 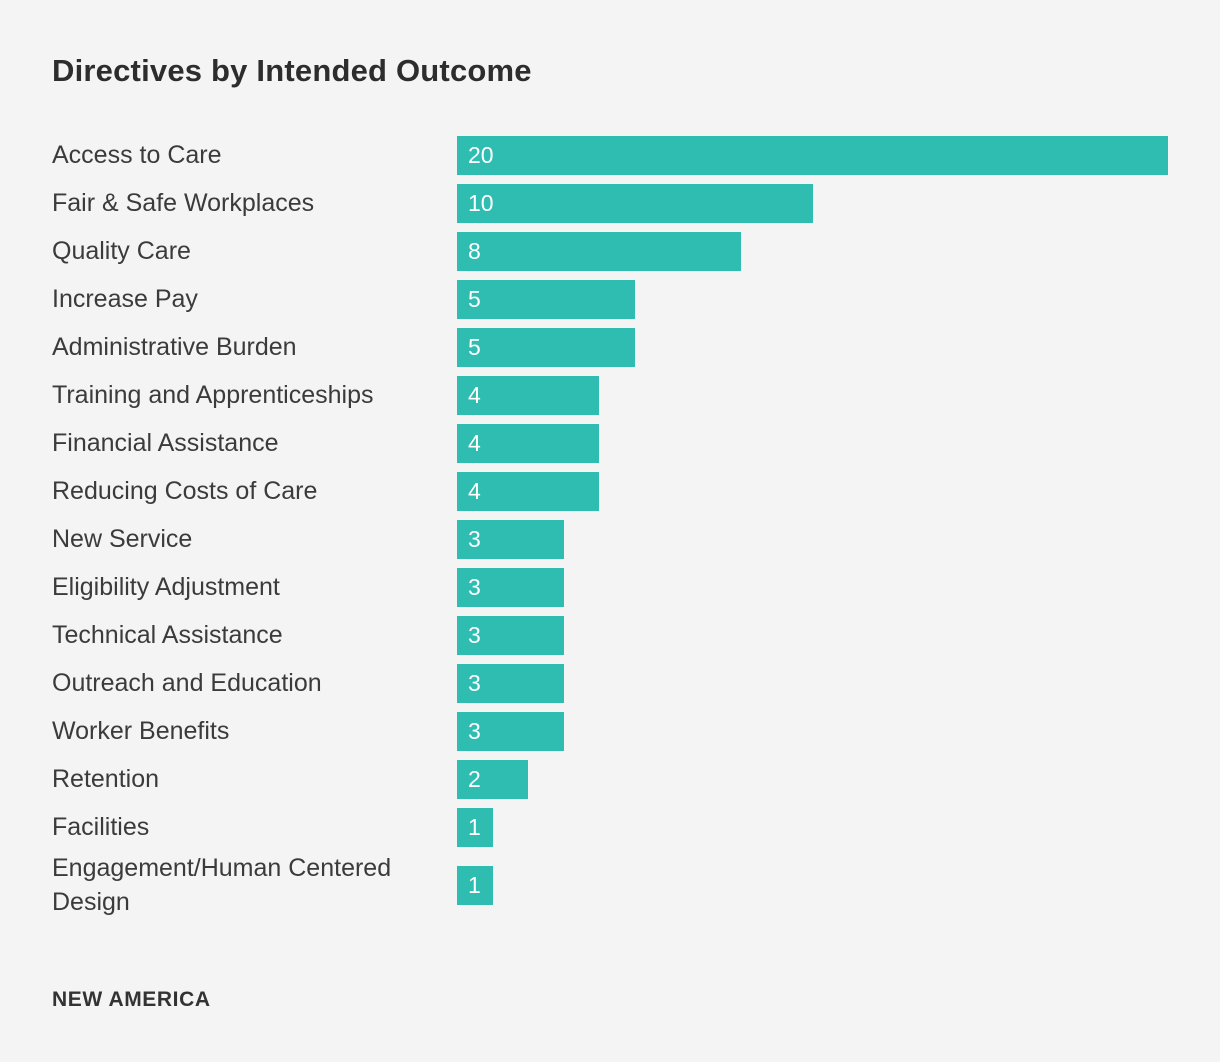 I want to click on category-label: Increase Pay, so click(x=125, y=299).